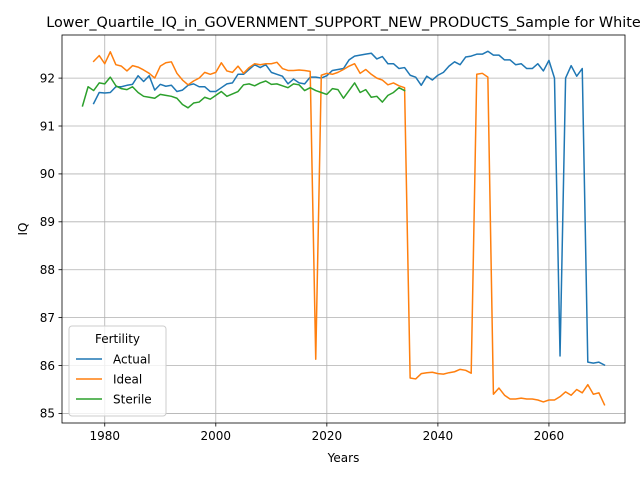  What do you see at coordinates (549, 436) in the screenshot?
I see `x-tick-label: 2060` at bounding box center [549, 436].